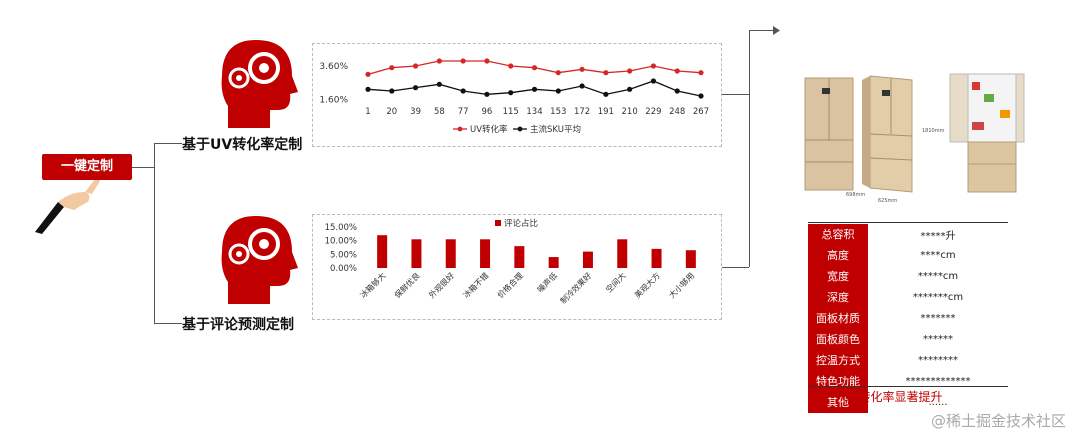  What do you see at coordinates (575, 287) in the screenshot?
I see `category-label: 制冷效果好` at bounding box center [575, 287].